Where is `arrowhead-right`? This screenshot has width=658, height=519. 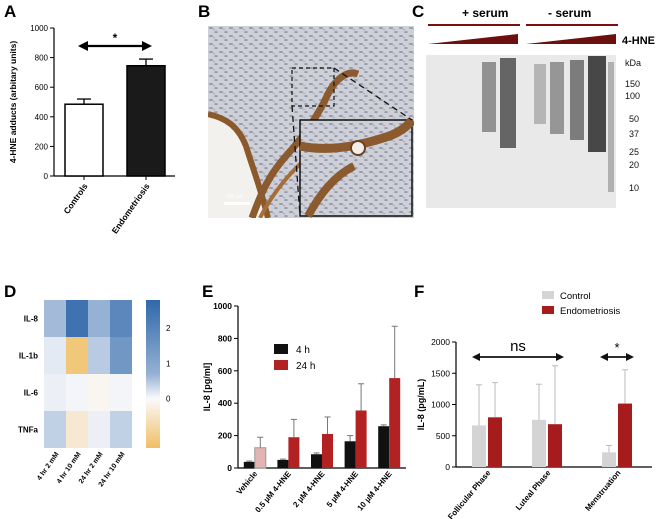 arrowhead-right is located at coordinates (147, 46).